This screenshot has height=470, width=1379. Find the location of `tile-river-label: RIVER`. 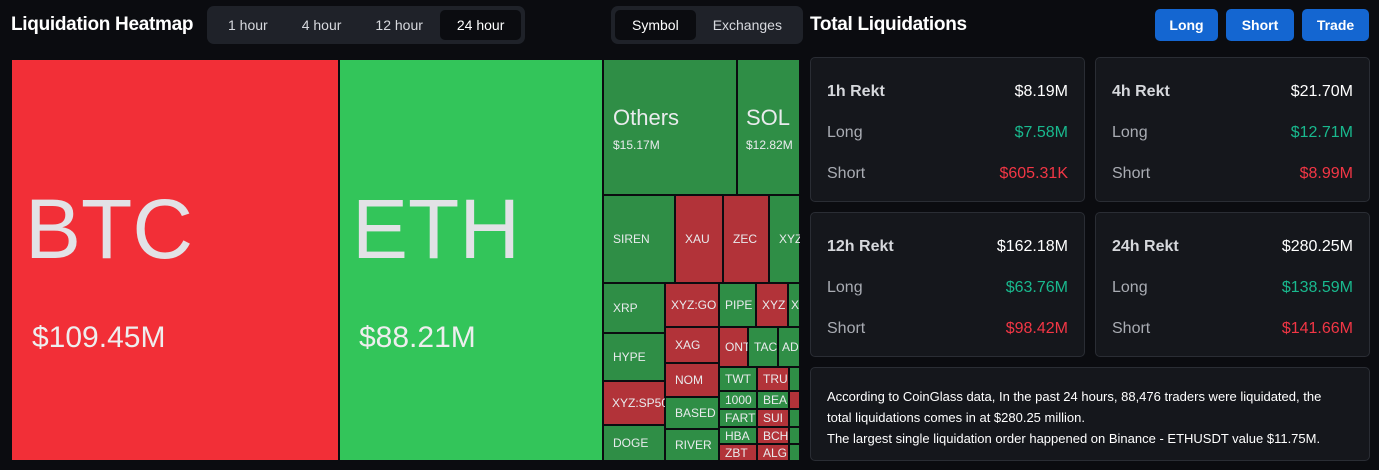

tile-river-label: RIVER is located at coordinates (693, 445).